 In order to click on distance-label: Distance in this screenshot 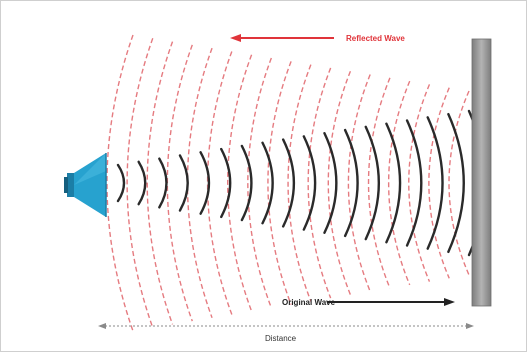, I will do `click(281, 338)`.